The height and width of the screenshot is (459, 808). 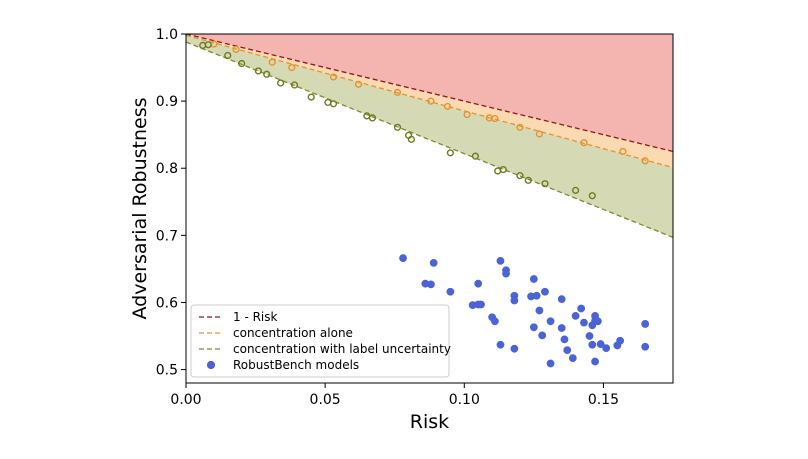 I want to click on legend-label-0: 1 - Risk, so click(x=255, y=317).